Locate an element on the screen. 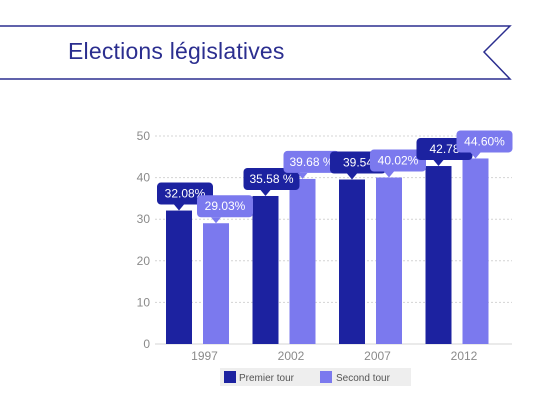  x-tick-label: 2012 is located at coordinates (464, 356).